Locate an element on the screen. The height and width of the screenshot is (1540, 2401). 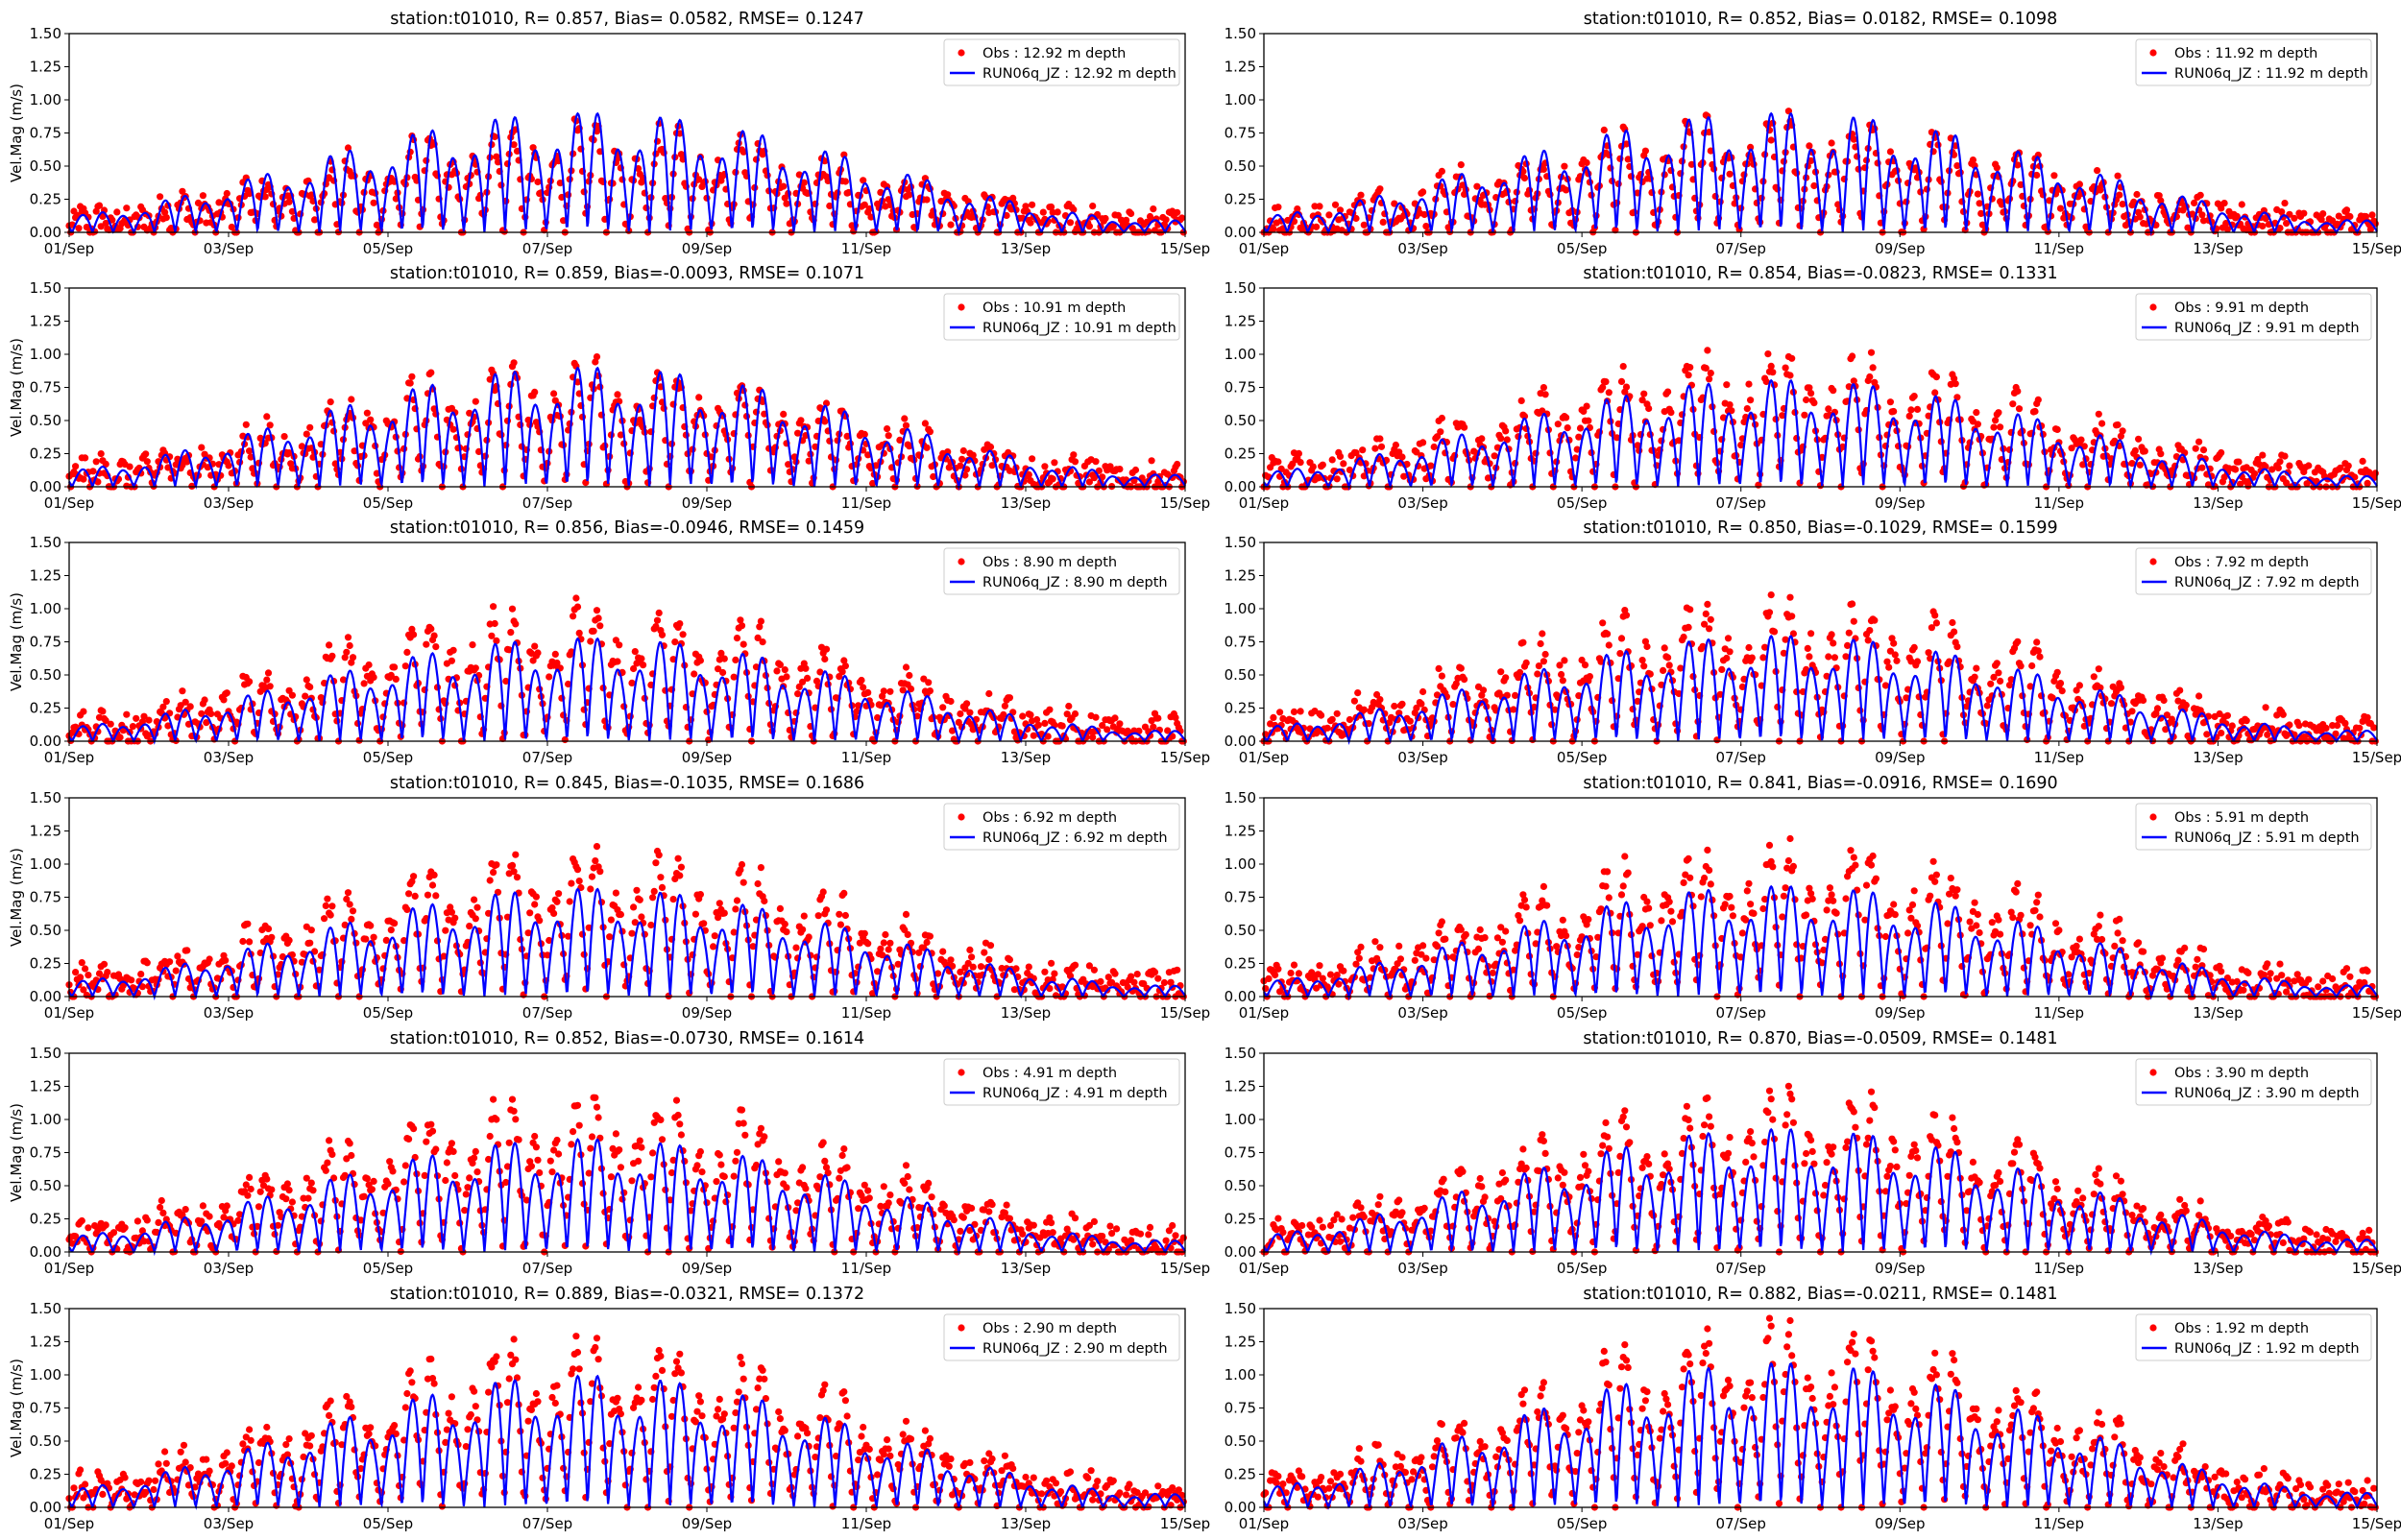
x-tick-label: 15/Sep is located at coordinates (1185, 503).